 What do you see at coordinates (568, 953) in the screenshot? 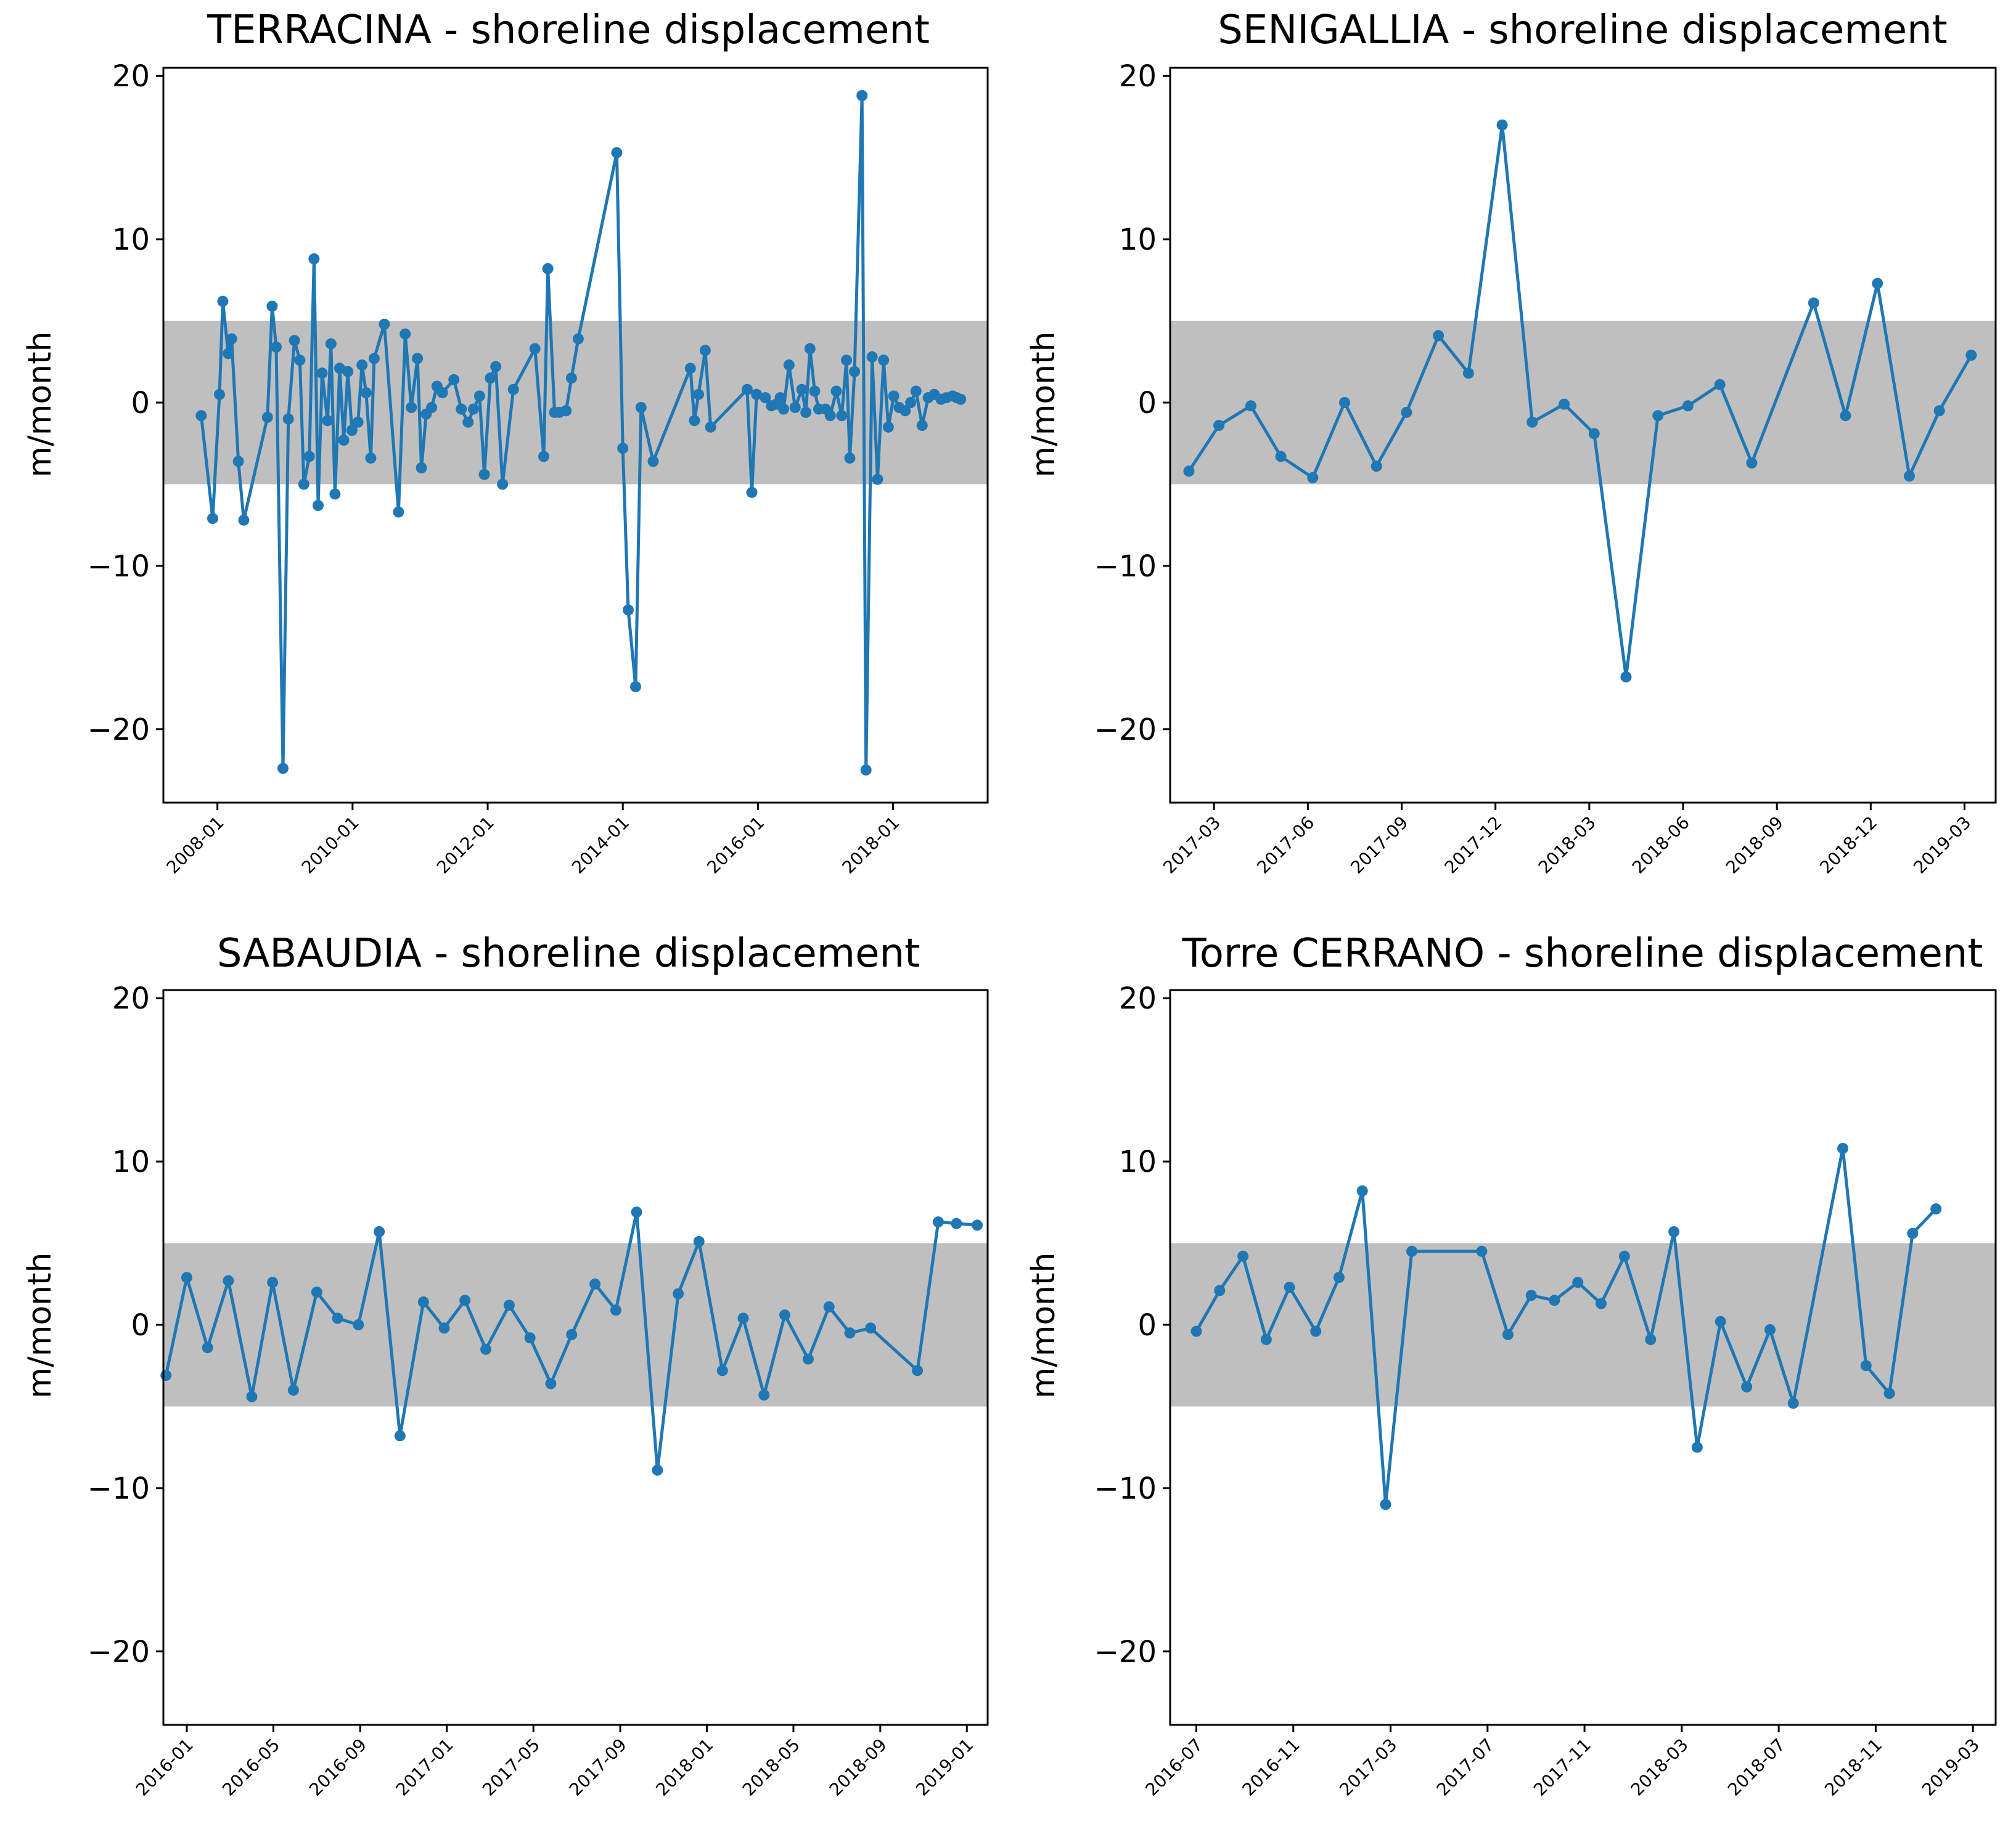
I see `chart-title: SABAUDIA - shoreline displacement` at bounding box center [568, 953].